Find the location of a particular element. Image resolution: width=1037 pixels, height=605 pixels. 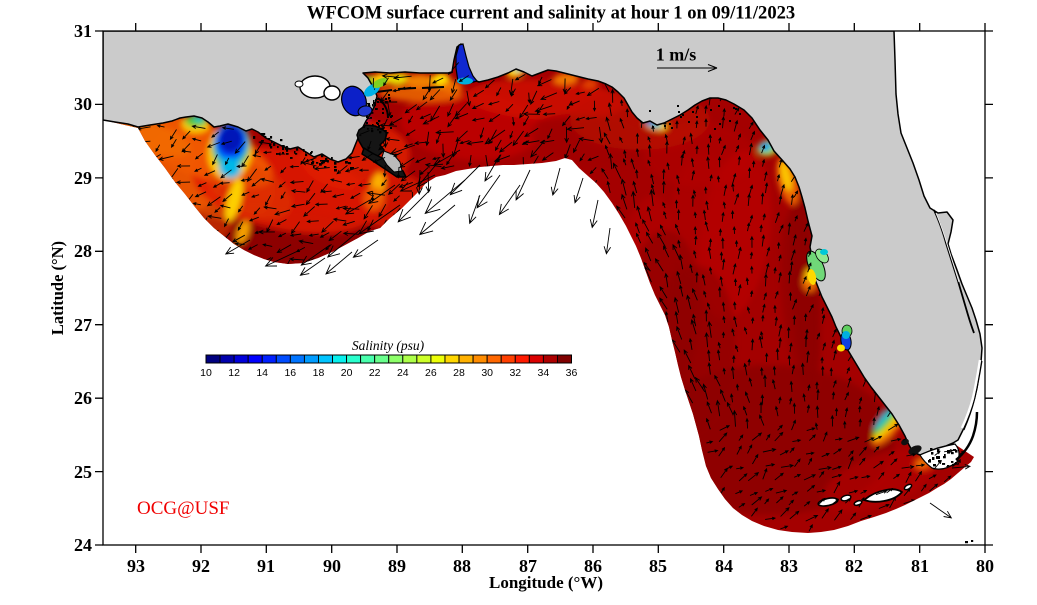

svg-text: Longitude (°W) is located at coordinates (546, 582).